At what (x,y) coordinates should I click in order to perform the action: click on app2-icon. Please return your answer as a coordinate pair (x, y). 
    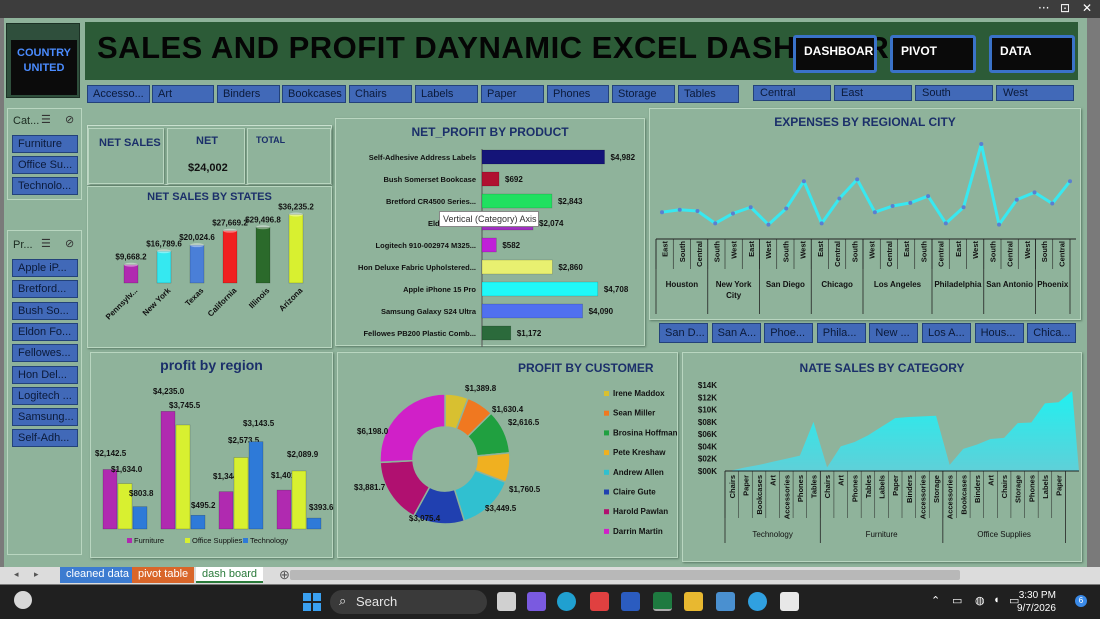
    Looking at the image, I should click on (789, 601).